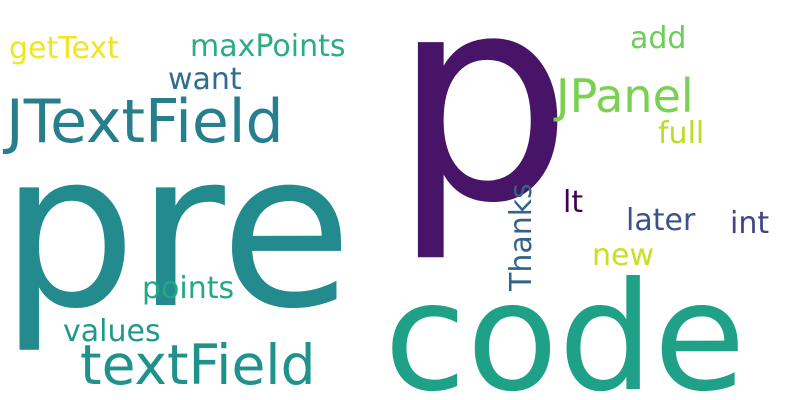 Image resolution: width=800 pixels, height=400 pixels. What do you see at coordinates (198, 365) in the screenshot?
I see `word-textfield: textField` at bounding box center [198, 365].